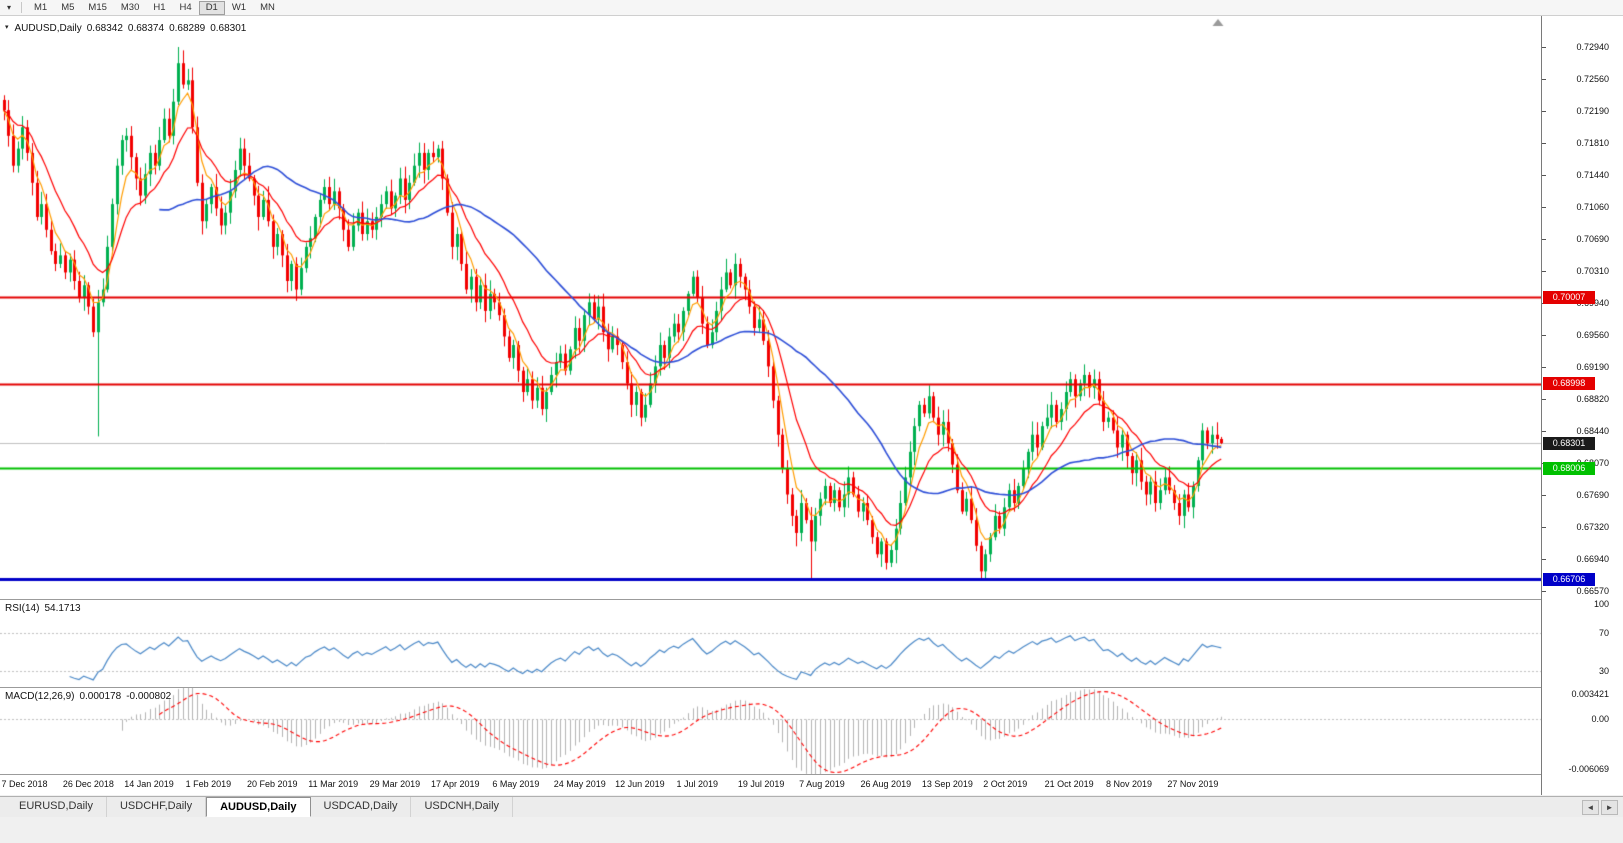  Describe the element at coordinates (1592, 175) in the screenshot. I see `price-tick-label: 0.71440` at that location.